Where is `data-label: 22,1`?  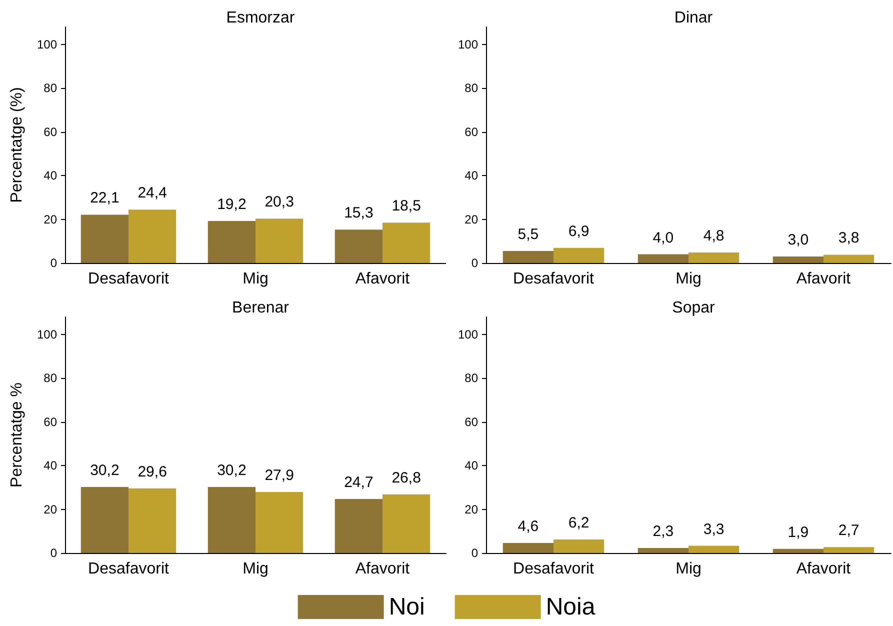
data-label: 22,1 is located at coordinates (105, 198).